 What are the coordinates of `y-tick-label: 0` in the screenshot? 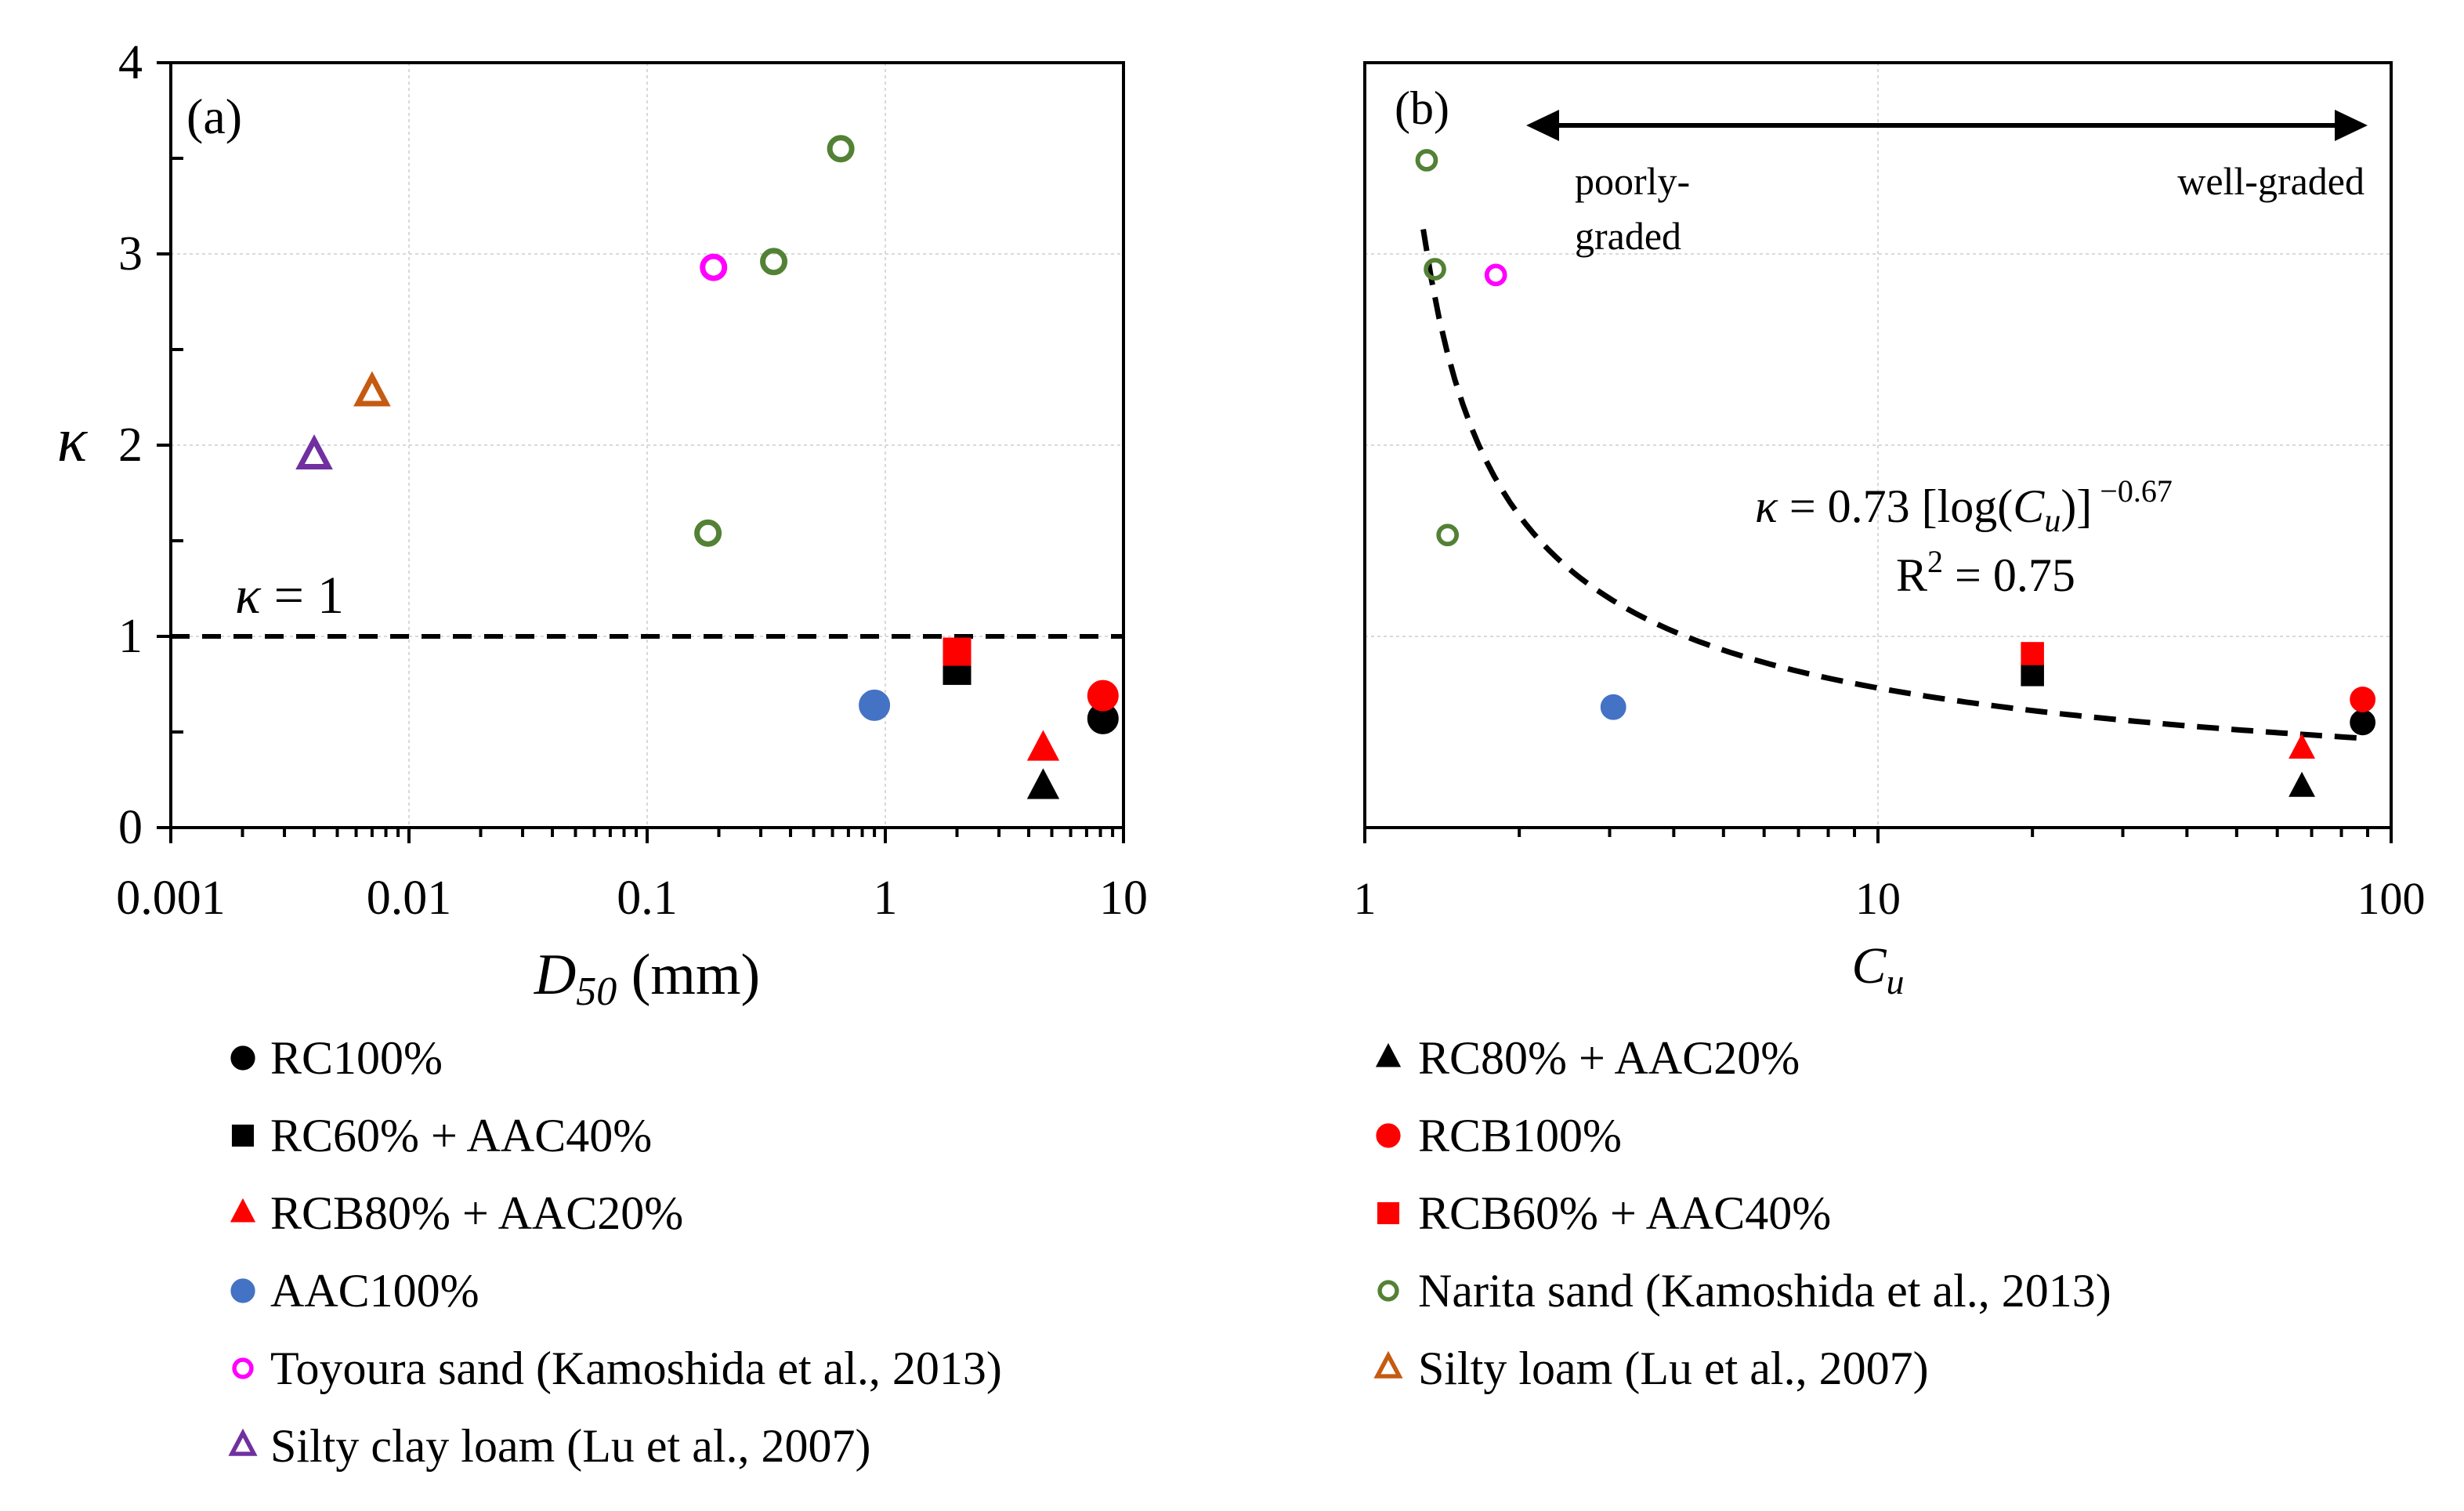 It's located at (130, 827).